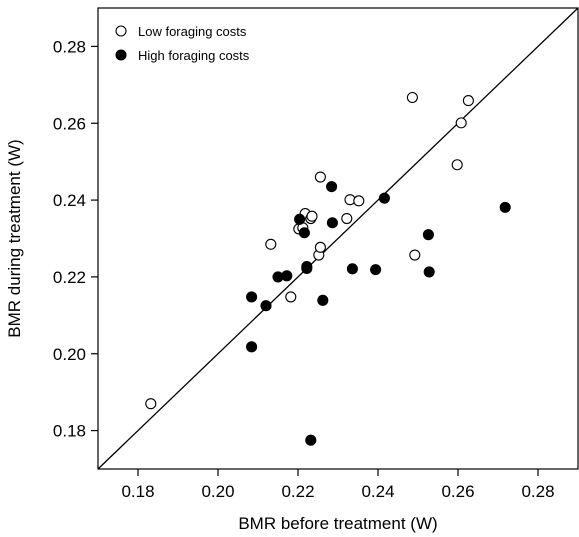  Describe the element at coordinates (377, 491) in the screenshot. I see `x-tick-label: 0.24` at that location.